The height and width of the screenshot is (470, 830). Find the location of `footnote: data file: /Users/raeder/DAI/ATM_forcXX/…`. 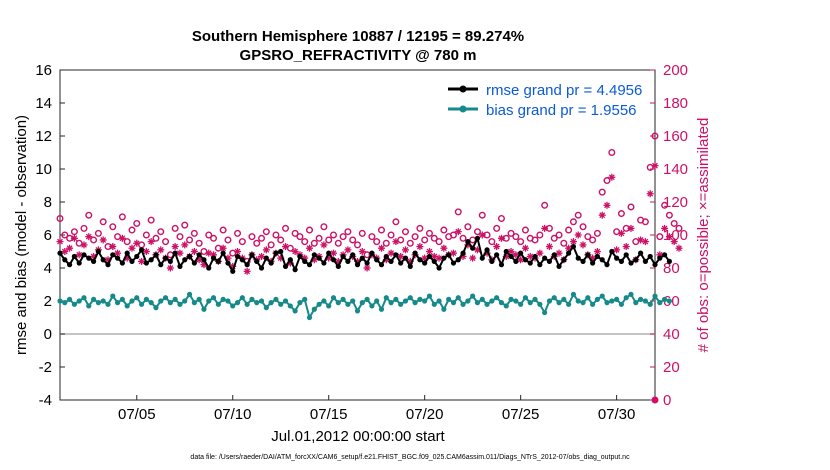

footnote: data file: /Users/raeder/DAI/ATM_forcXX/… is located at coordinates (410, 457).